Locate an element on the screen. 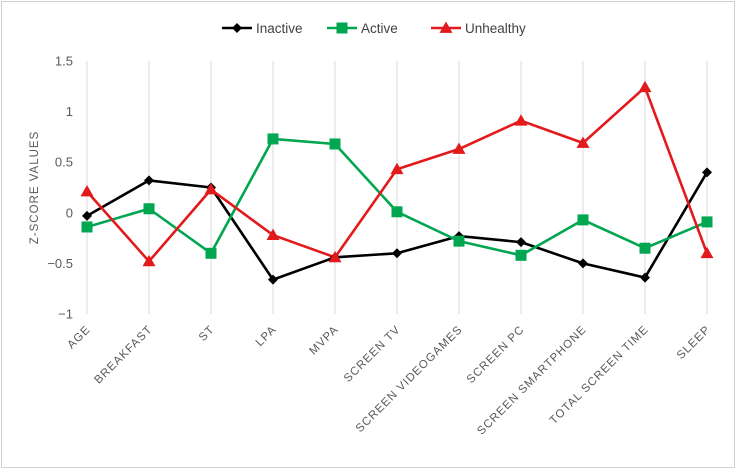 Image resolution: width=738 pixels, height=471 pixels. legend-item-unhealthy: Unhealthy is located at coordinates (478, 28).